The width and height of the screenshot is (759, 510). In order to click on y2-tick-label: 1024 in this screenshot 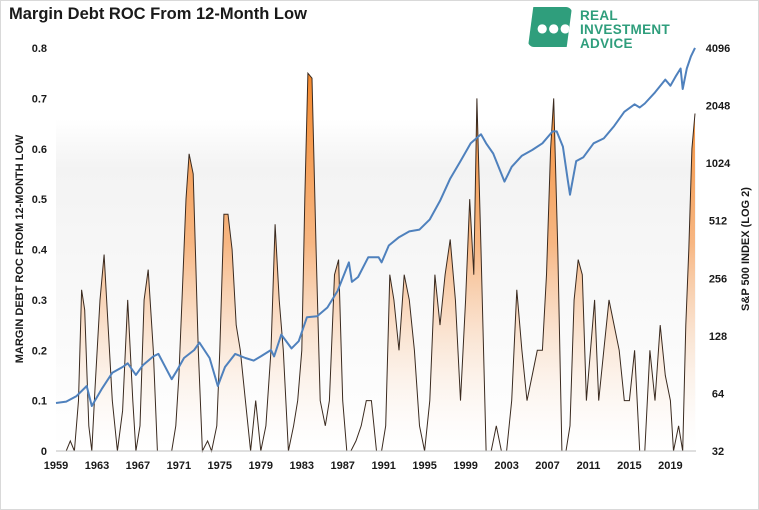, I will do `click(718, 164)`.